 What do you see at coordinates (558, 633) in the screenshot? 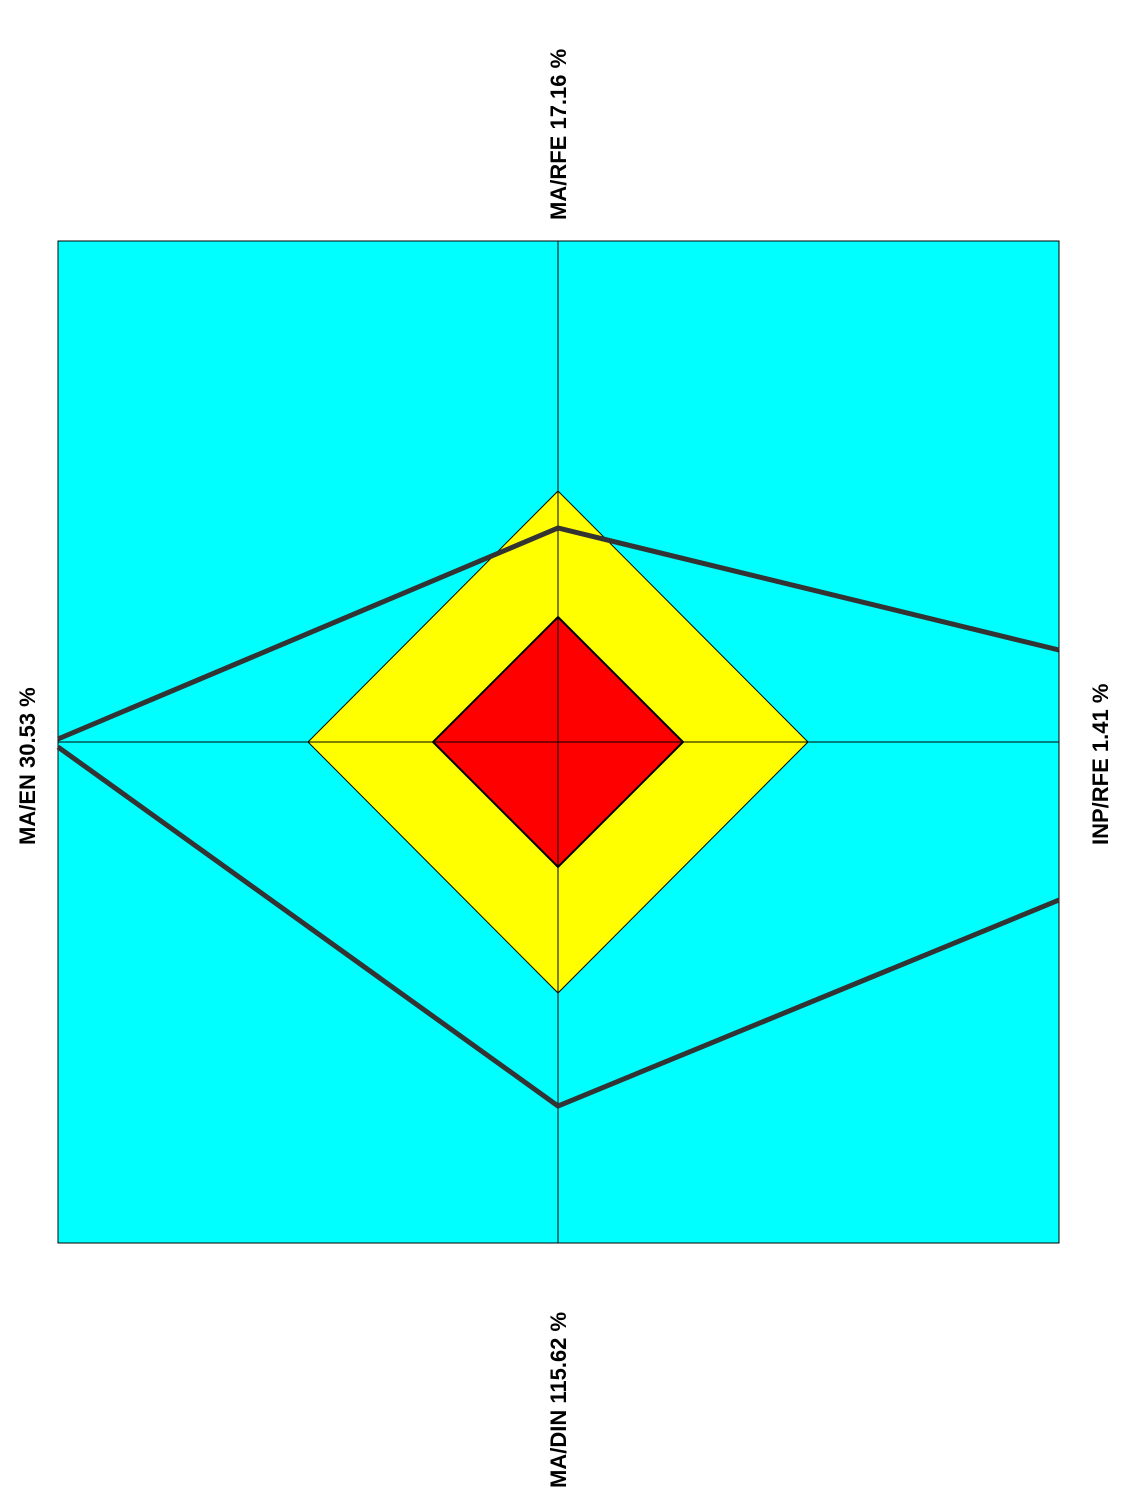
I see `data-line-upper` at bounding box center [558, 633].